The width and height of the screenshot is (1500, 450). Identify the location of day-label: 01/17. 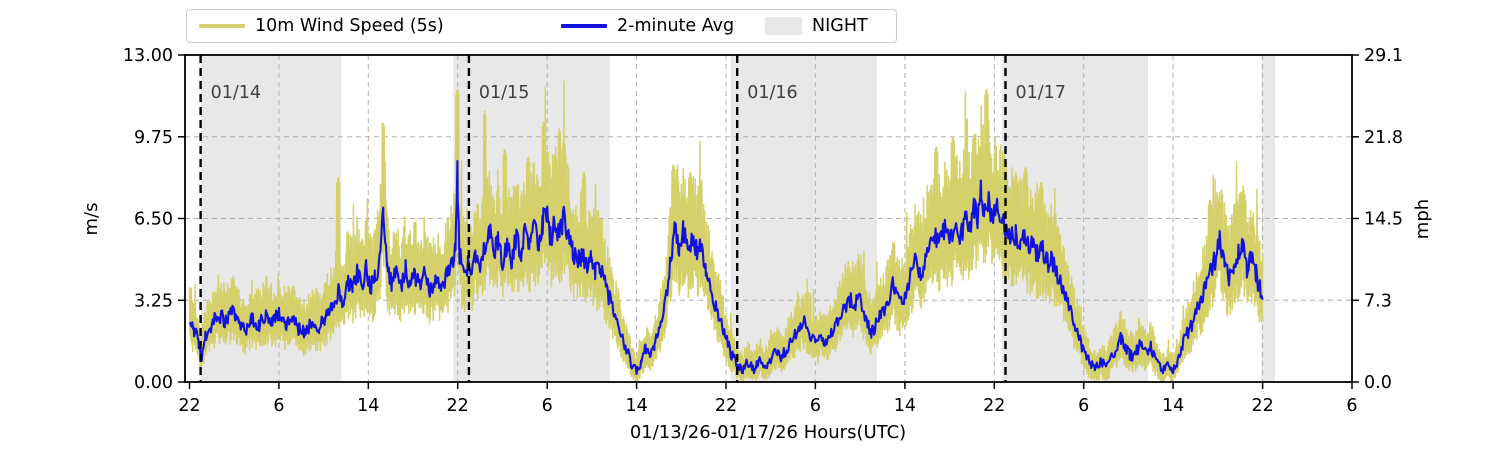
(1041, 93).